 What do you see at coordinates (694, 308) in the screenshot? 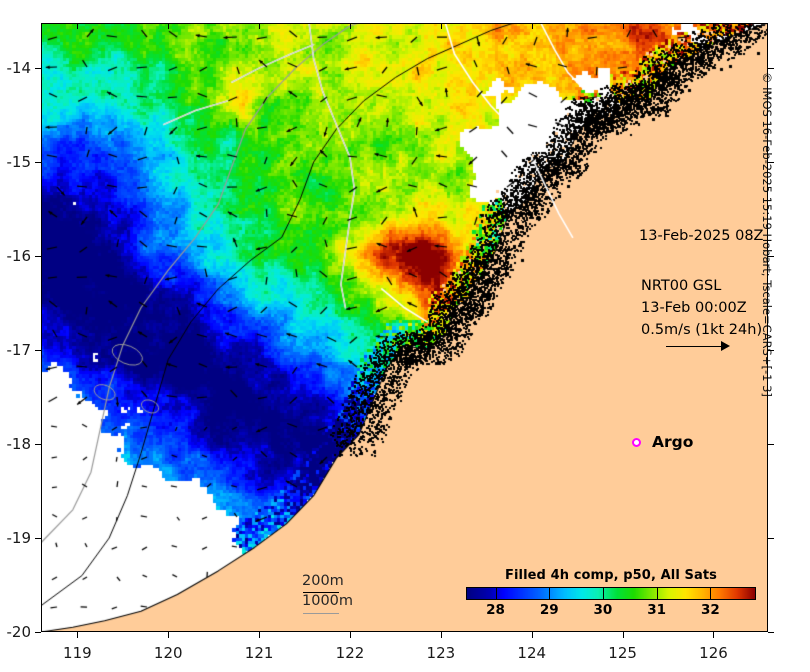
I see `current-time-label: 13-Feb 00:00Z` at bounding box center [694, 308].